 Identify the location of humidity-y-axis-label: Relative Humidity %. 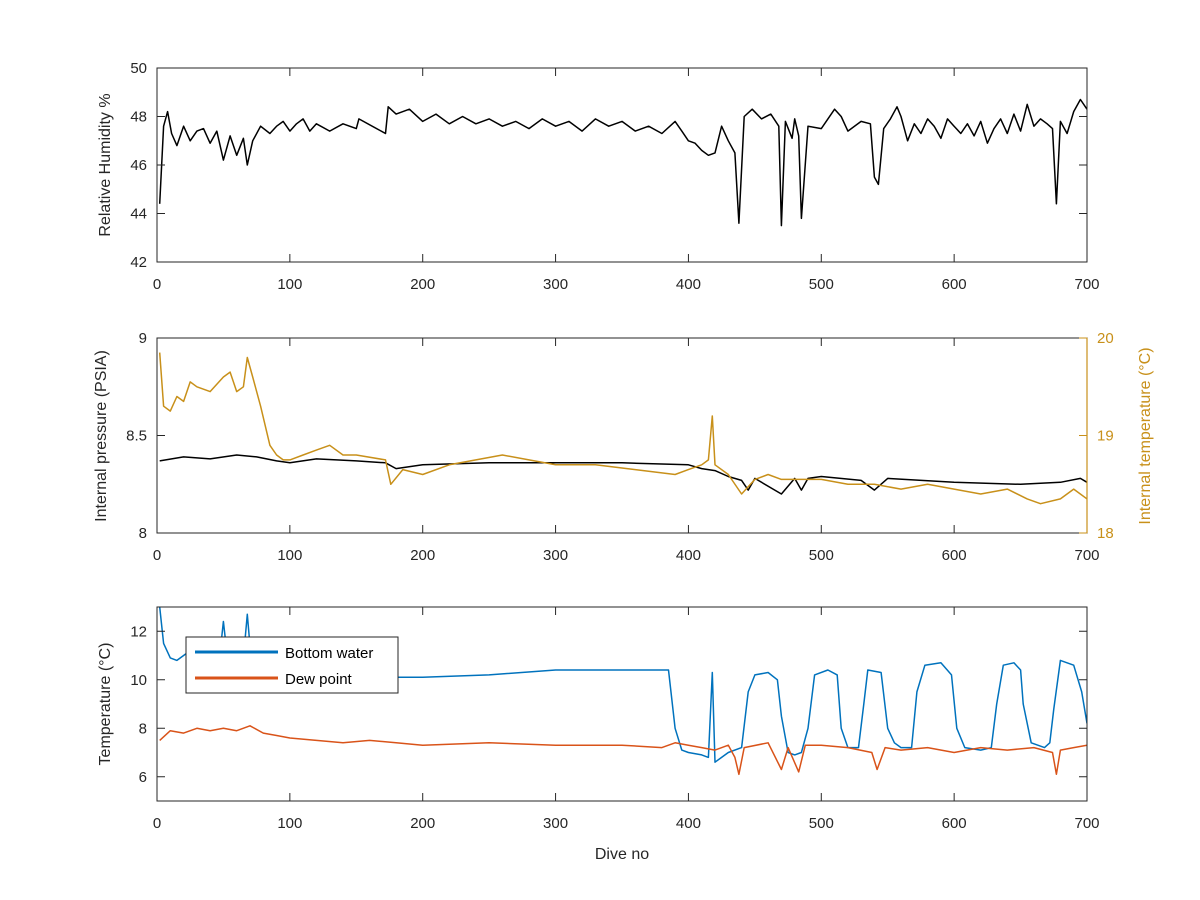
(105, 164).